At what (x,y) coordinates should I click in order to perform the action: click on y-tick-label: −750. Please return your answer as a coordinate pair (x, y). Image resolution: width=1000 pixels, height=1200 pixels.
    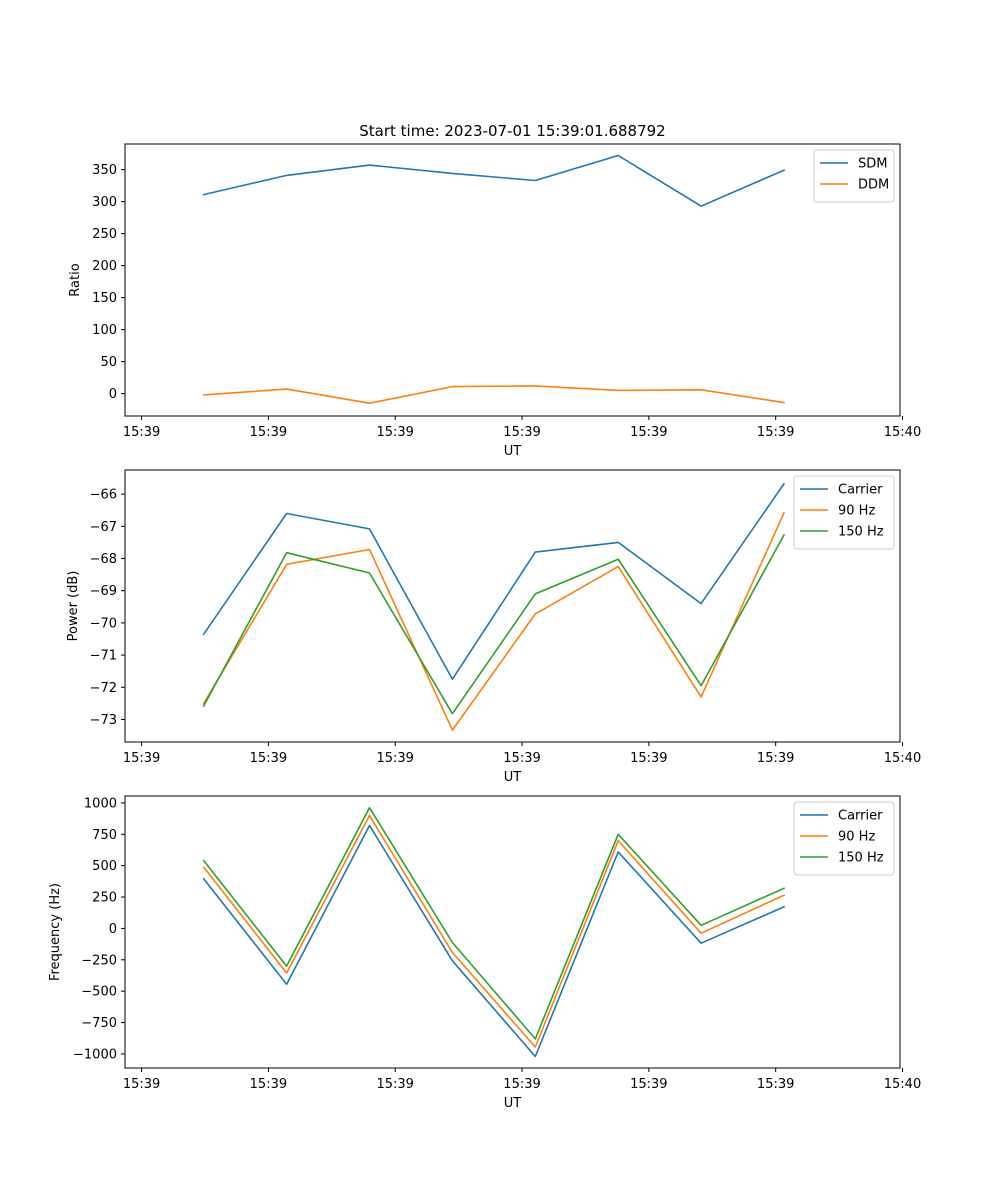
    Looking at the image, I should click on (99, 1023).